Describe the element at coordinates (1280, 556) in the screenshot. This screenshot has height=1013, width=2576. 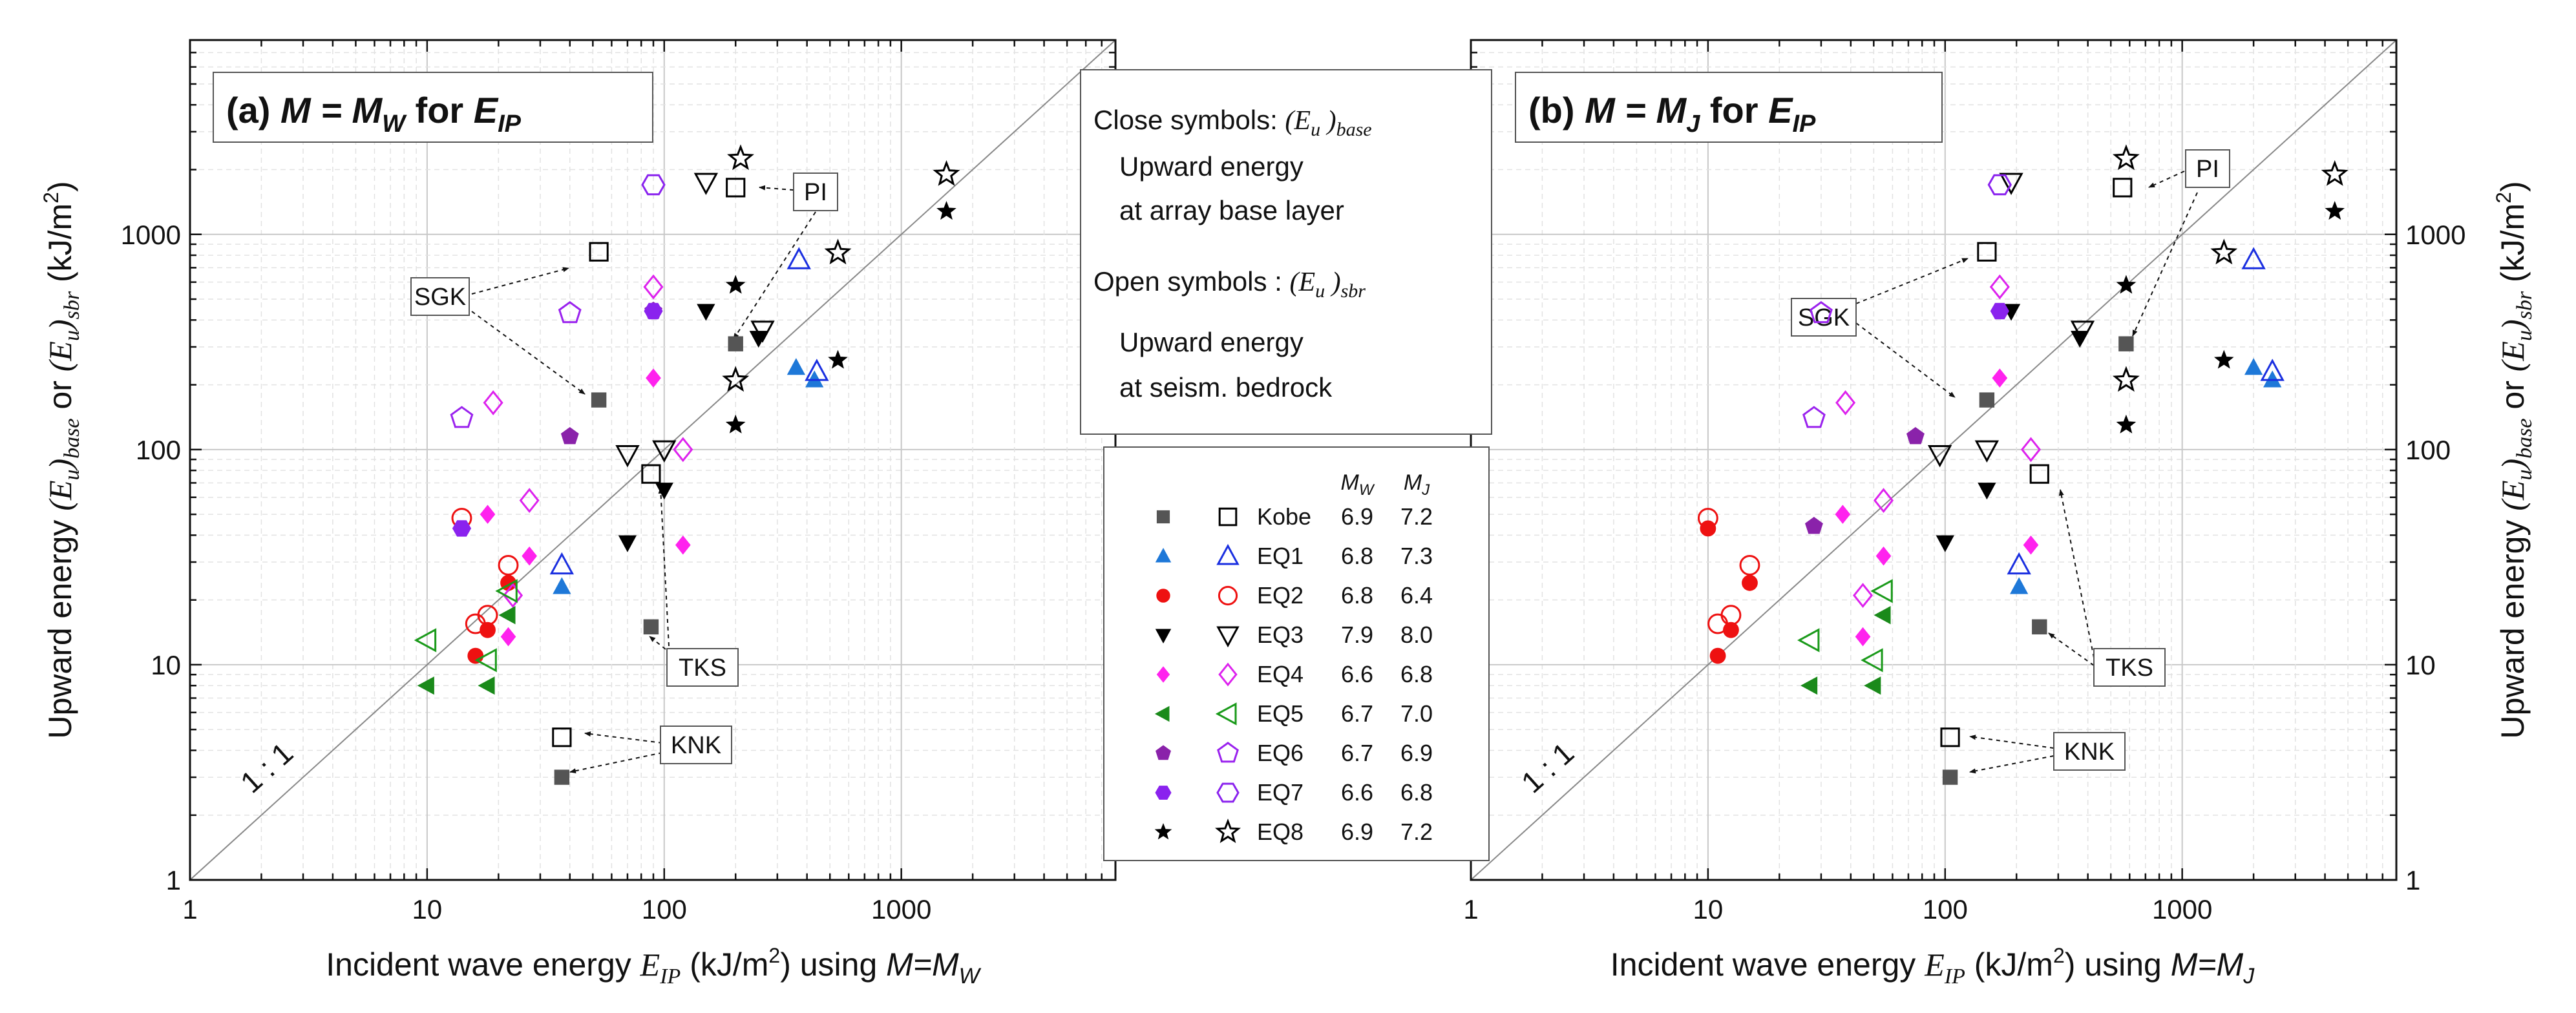
I see `legend-eq1-name: EQ1` at that location.